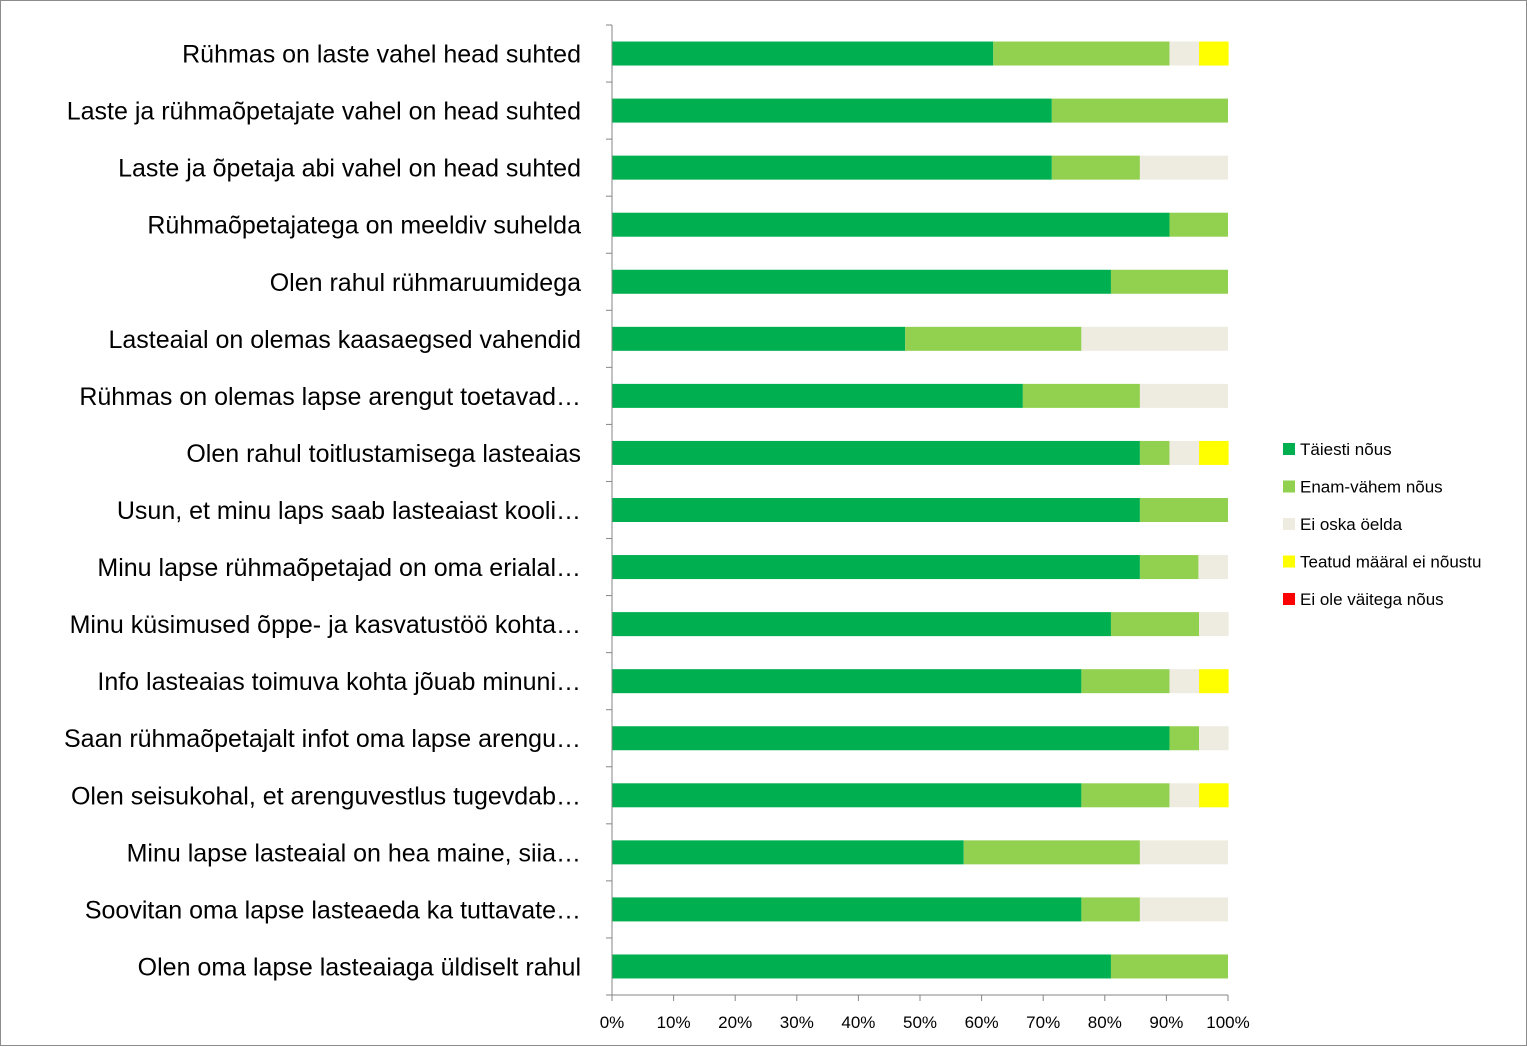 Image resolution: width=1527 pixels, height=1047 pixels. What do you see at coordinates (383, 454) in the screenshot?
I see `category-label-8: Olen rahul toitlustamisega lasteaias` at bounding box center [383, 454].